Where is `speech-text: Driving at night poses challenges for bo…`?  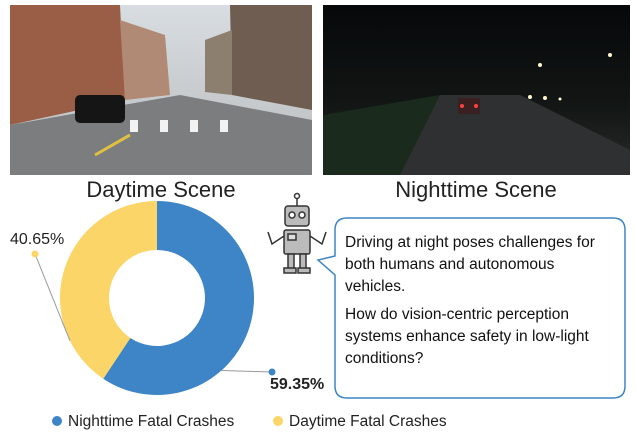 speech-text: Driving at night poses challenges for bo… is located at coordinates (481, 304).